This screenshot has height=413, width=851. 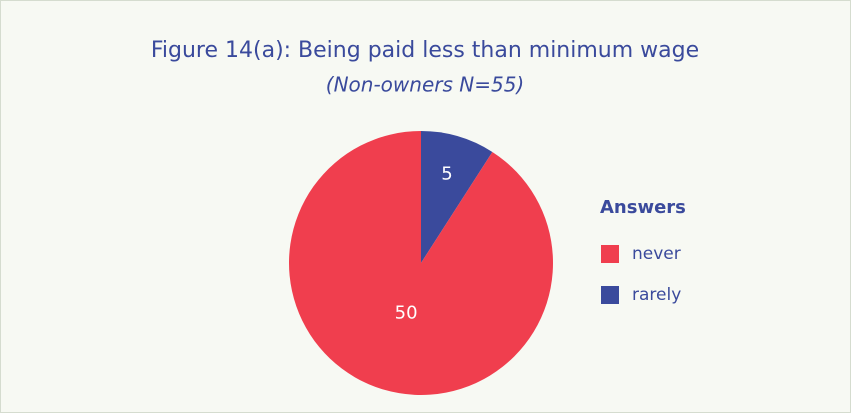 I want to click on legend-label: rarely, so click(x=656, y=295).